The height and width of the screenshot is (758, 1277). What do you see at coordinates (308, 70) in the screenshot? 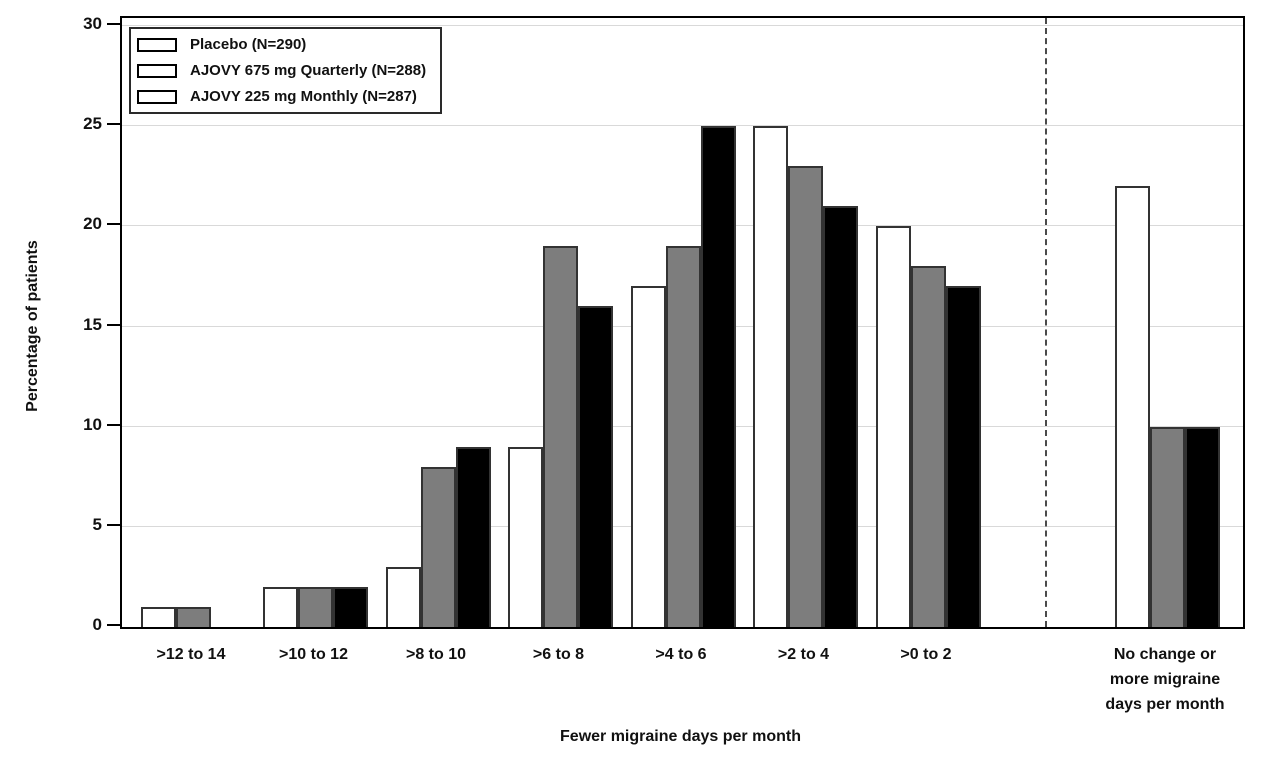
I see `legend-label: AJOVY 675 mg Quarterly (N=288)` at bounding box center [308, 70].